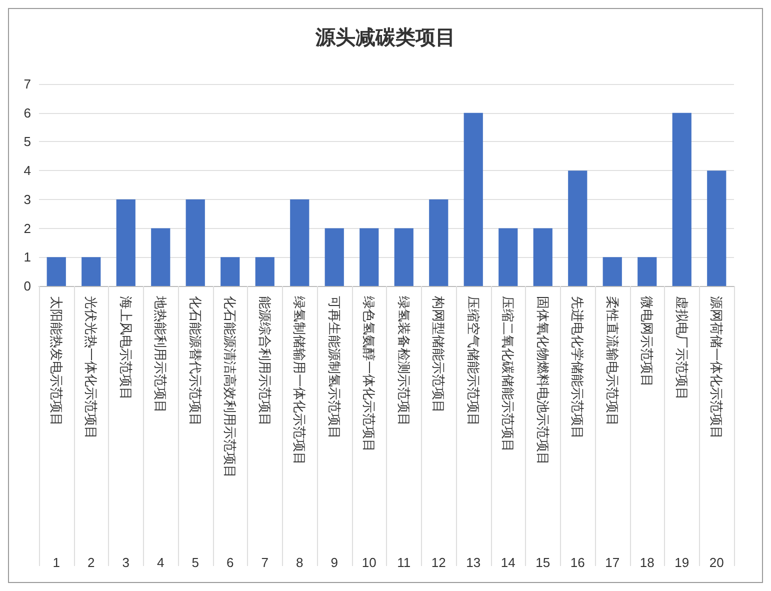 The image size is (771, 591). I want to click on x-tick-label: 绿氢装备检测示范项目, so click(404, 361).